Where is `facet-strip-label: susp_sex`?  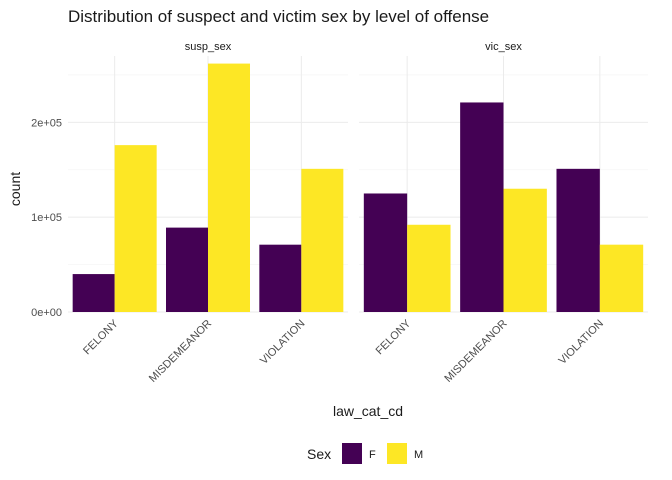
facet-strip-label: susp_sex is located at coordinates (208, 47).